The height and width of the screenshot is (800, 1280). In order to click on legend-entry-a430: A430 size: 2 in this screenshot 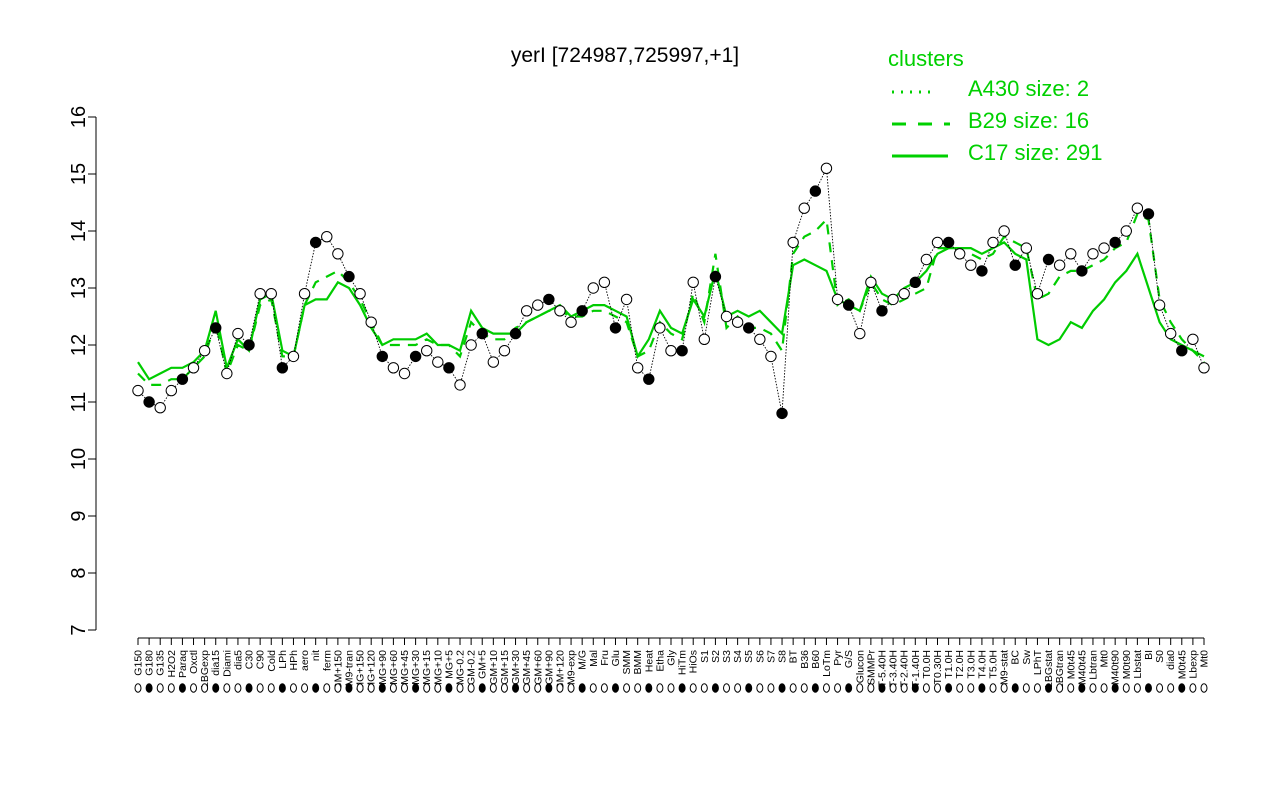, I will do `click(1038, 92)`.